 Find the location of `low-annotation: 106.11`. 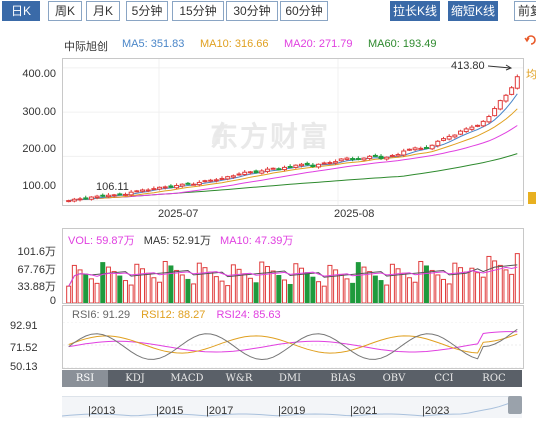

low-annotation: 106.11 is located at coordinates (112, 187).